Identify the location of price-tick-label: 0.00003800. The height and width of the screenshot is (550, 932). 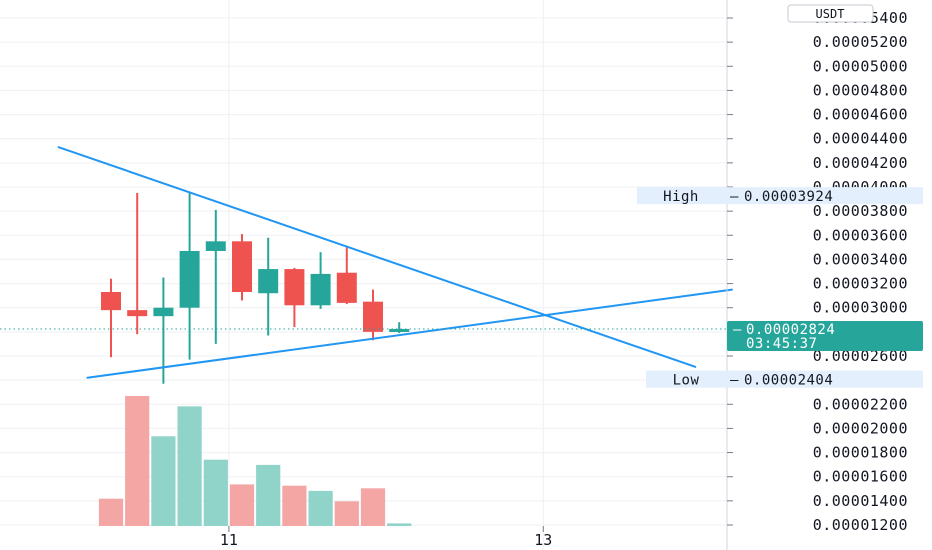
(860, 211).